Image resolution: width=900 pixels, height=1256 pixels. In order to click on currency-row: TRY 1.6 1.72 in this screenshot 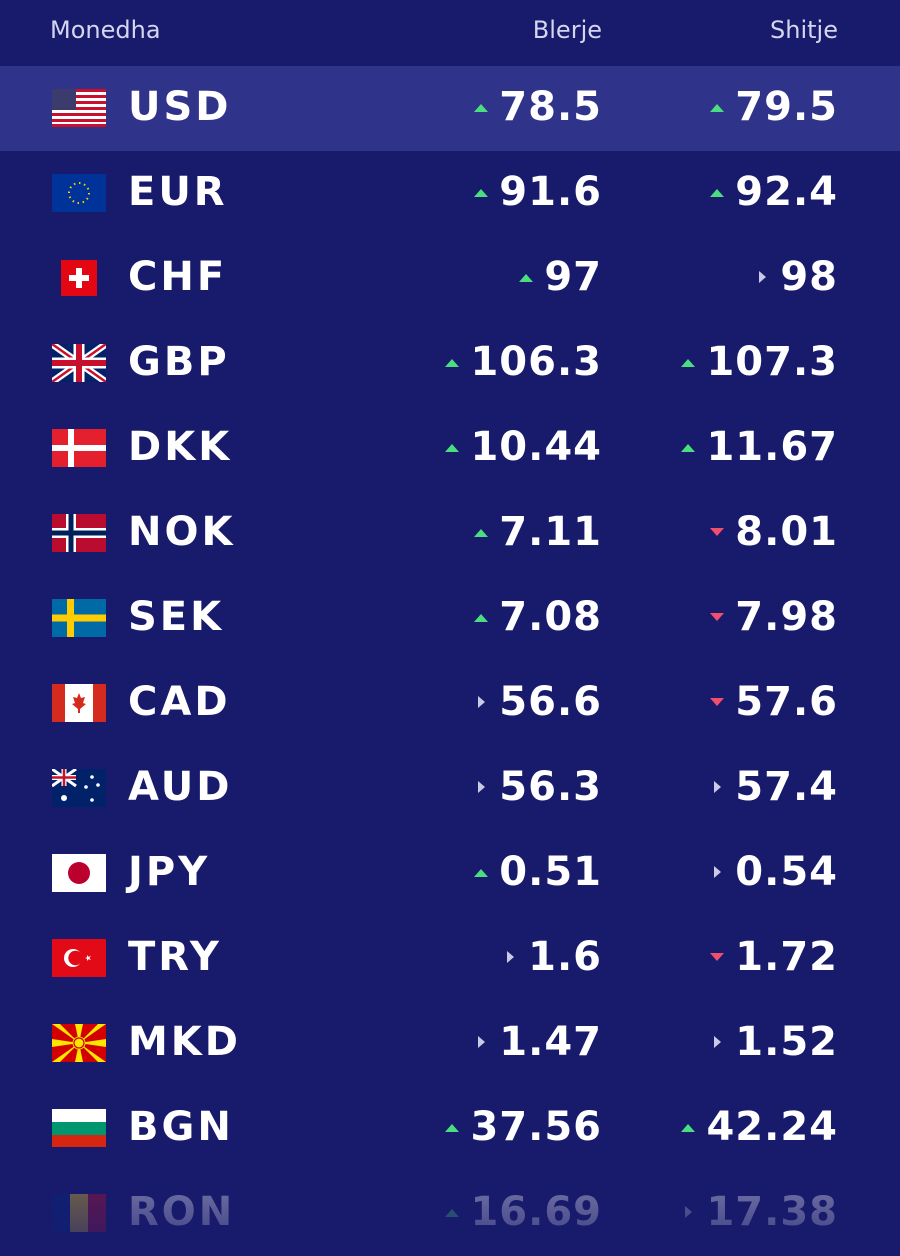, I will do `click(450, 958)`.